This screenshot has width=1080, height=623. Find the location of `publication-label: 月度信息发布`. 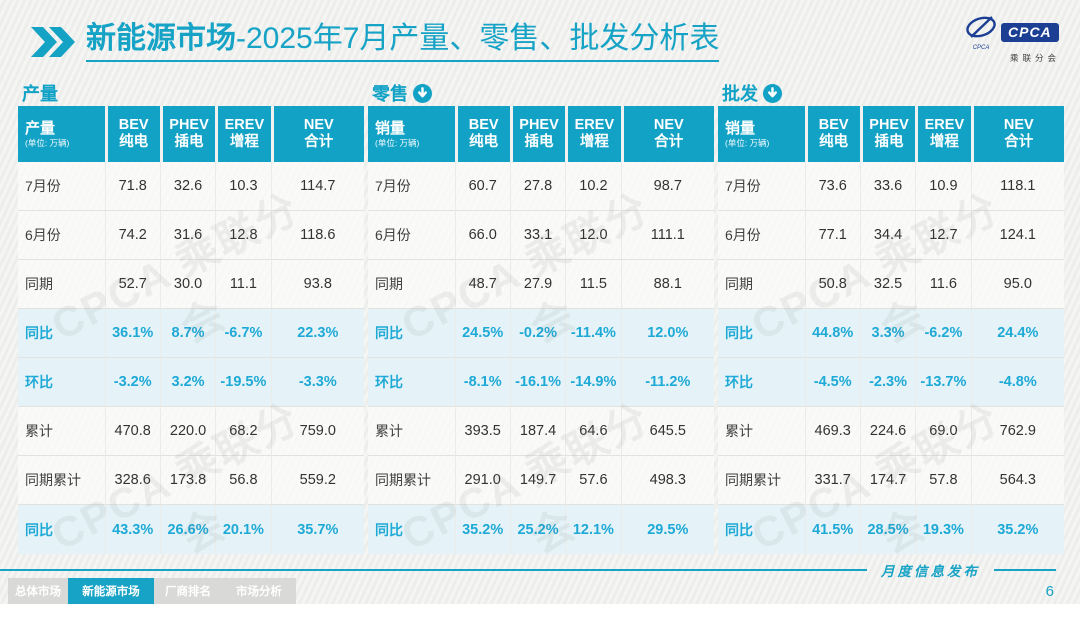

publication-label: 月度信息发布 is located at coordinates (930, 572).